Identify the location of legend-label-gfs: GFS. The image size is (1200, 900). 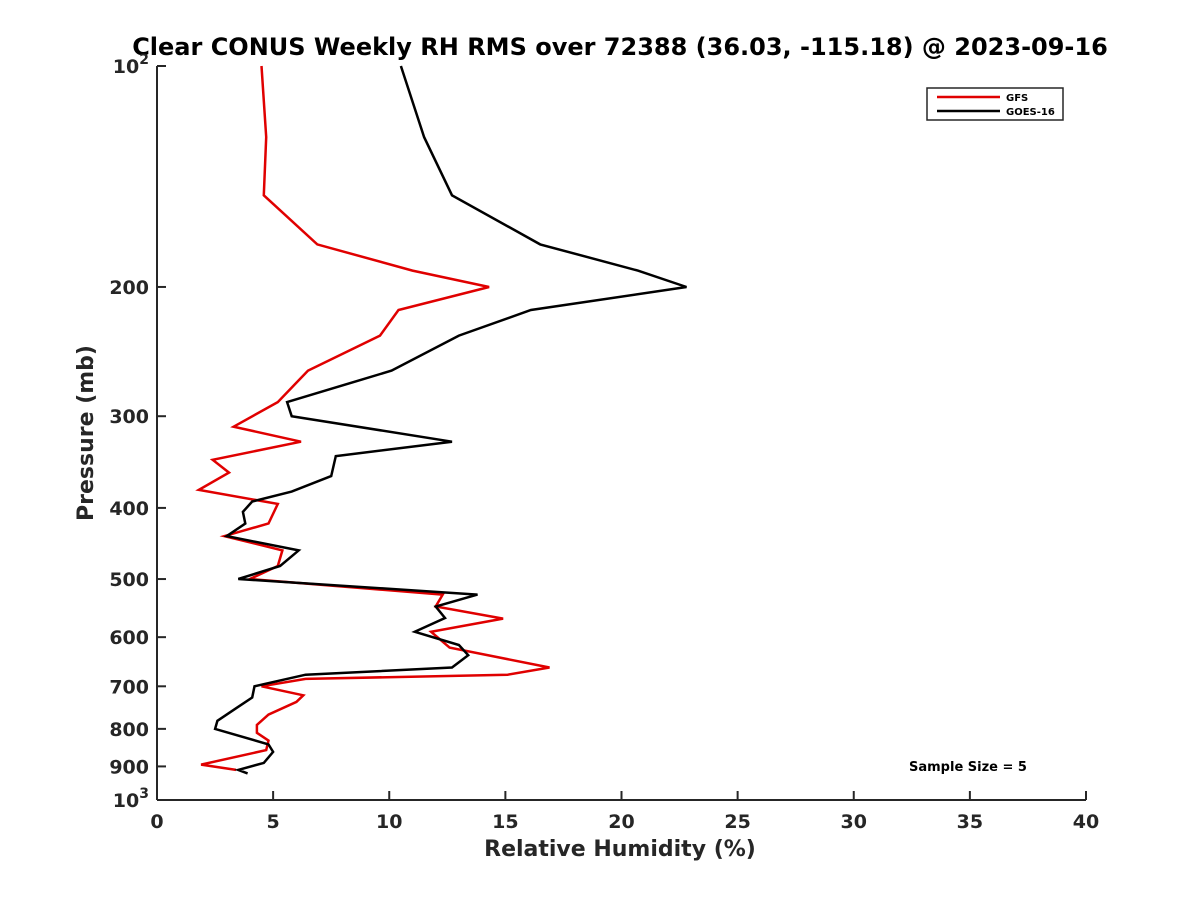
(1017, 98).